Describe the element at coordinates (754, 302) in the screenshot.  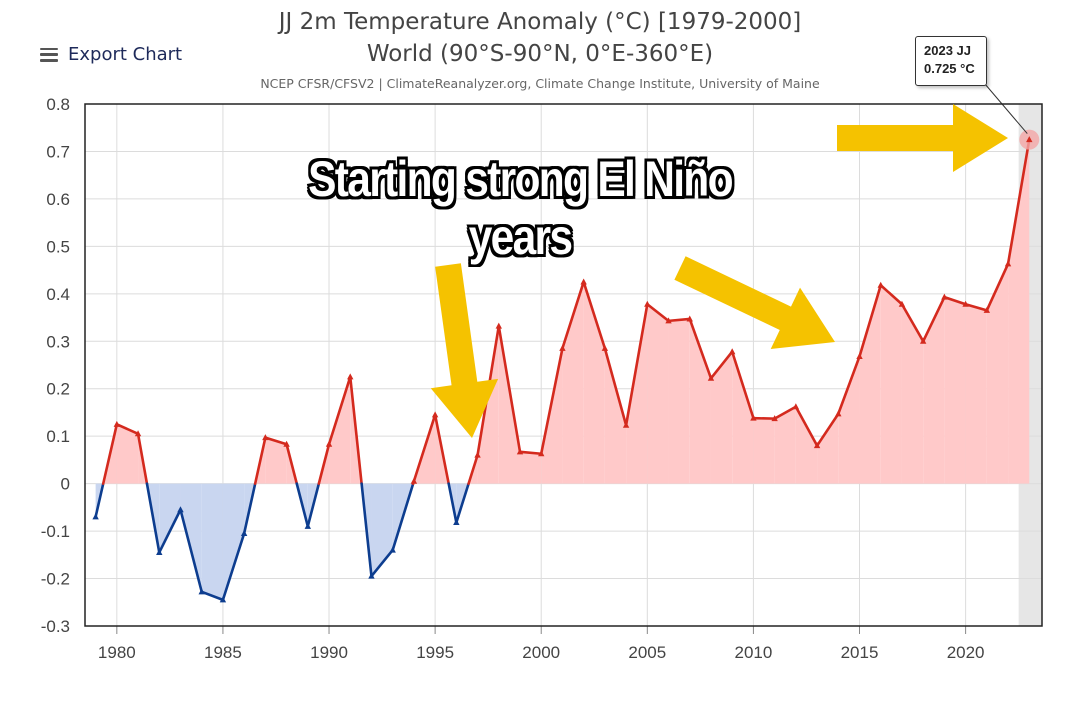
I see `arrow-2015-icon` at that location.